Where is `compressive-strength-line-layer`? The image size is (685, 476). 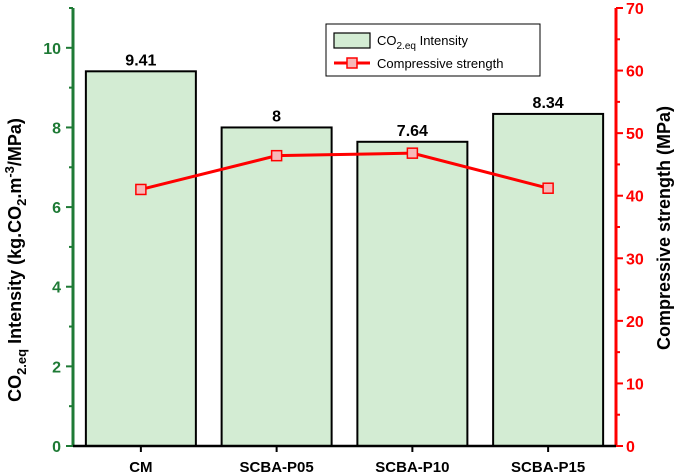
compressive-strength-line-layer is located at coordinates (344, 171).